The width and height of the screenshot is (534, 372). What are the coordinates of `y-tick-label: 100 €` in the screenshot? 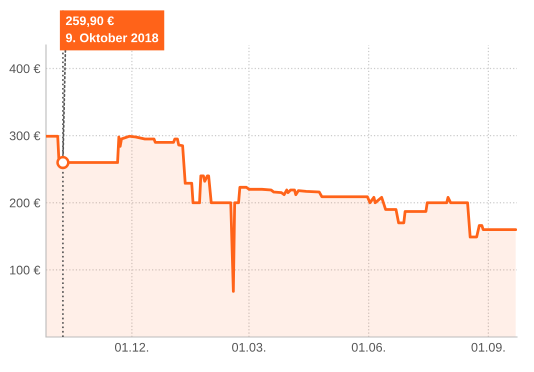 It's located at (25, 270).